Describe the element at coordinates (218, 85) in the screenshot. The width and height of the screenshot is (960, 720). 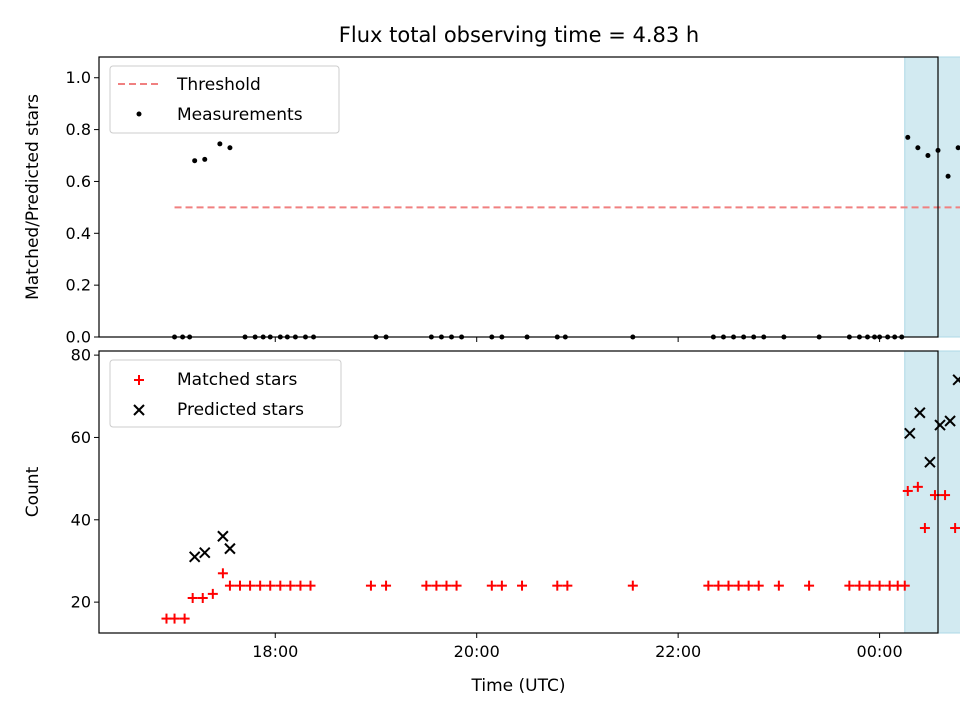
I see `legend-threshold-label: Threshold` at that location.